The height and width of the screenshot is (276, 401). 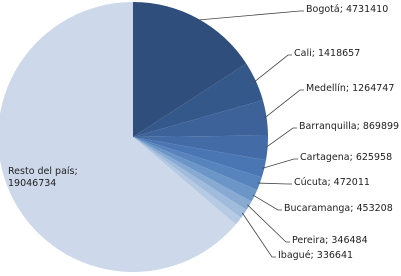 I want to click on data-label: Medellín; 1264747, so click(x=350, y=88).